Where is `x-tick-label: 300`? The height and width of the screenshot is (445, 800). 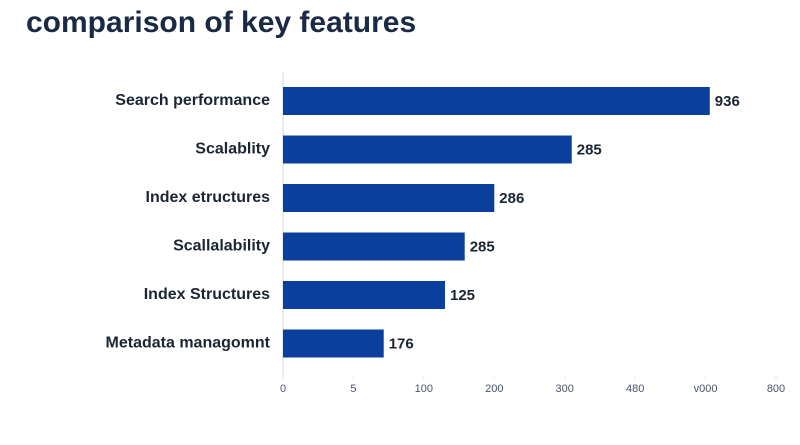 x-tick-label: 300 is located at coordinates (565, 389).